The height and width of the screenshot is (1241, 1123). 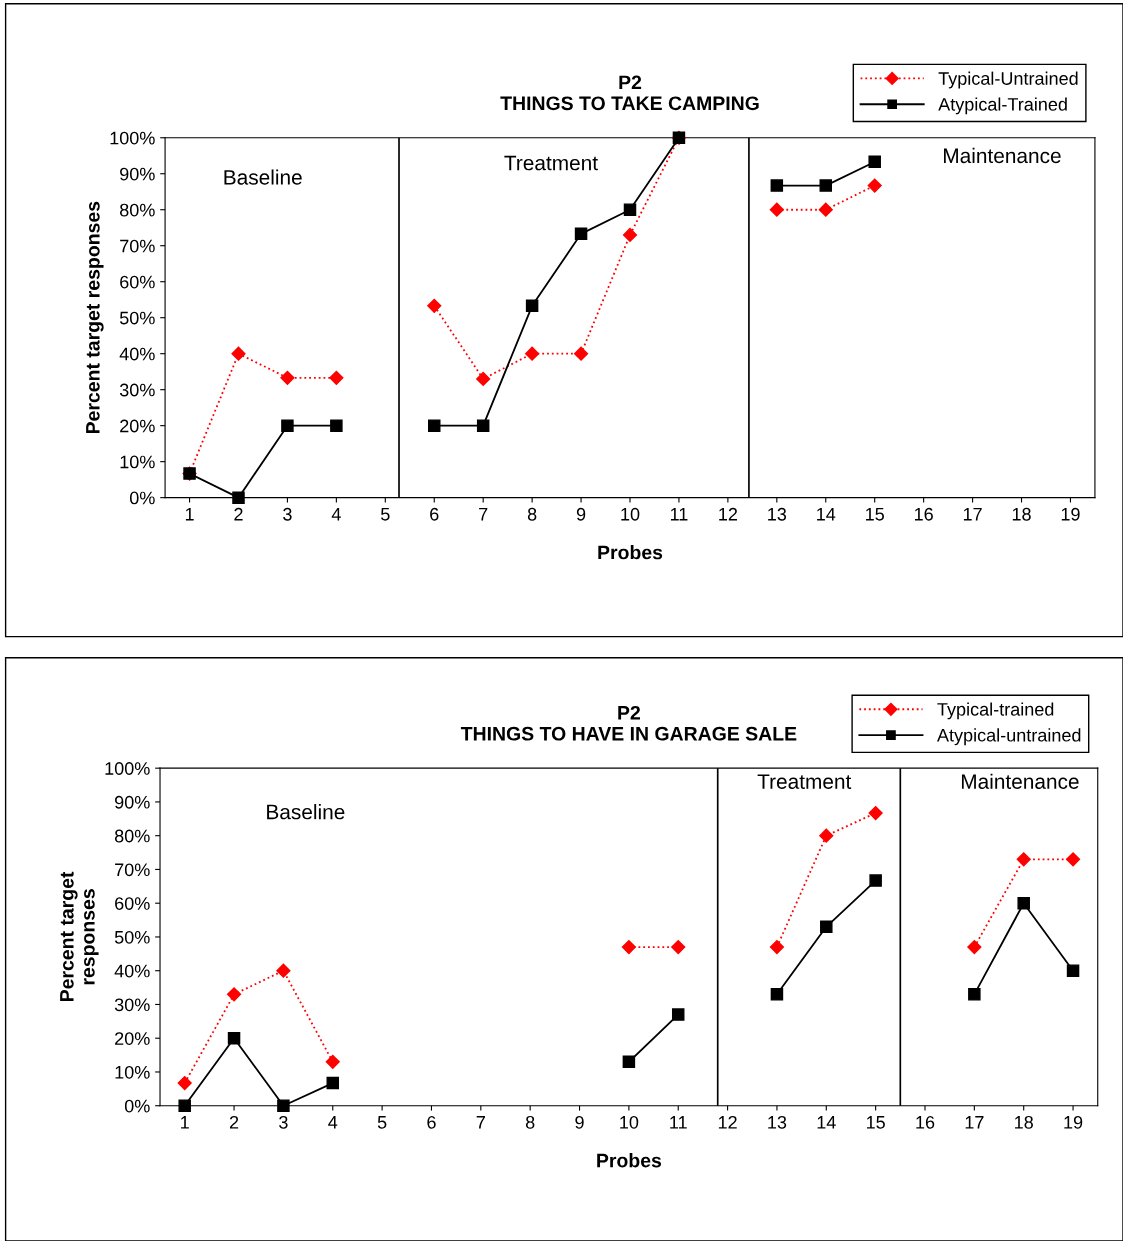 I want to click on chart-title: P2 THINGS TO HAVE IN GARAGE SALE, so click(x=628, y=723).